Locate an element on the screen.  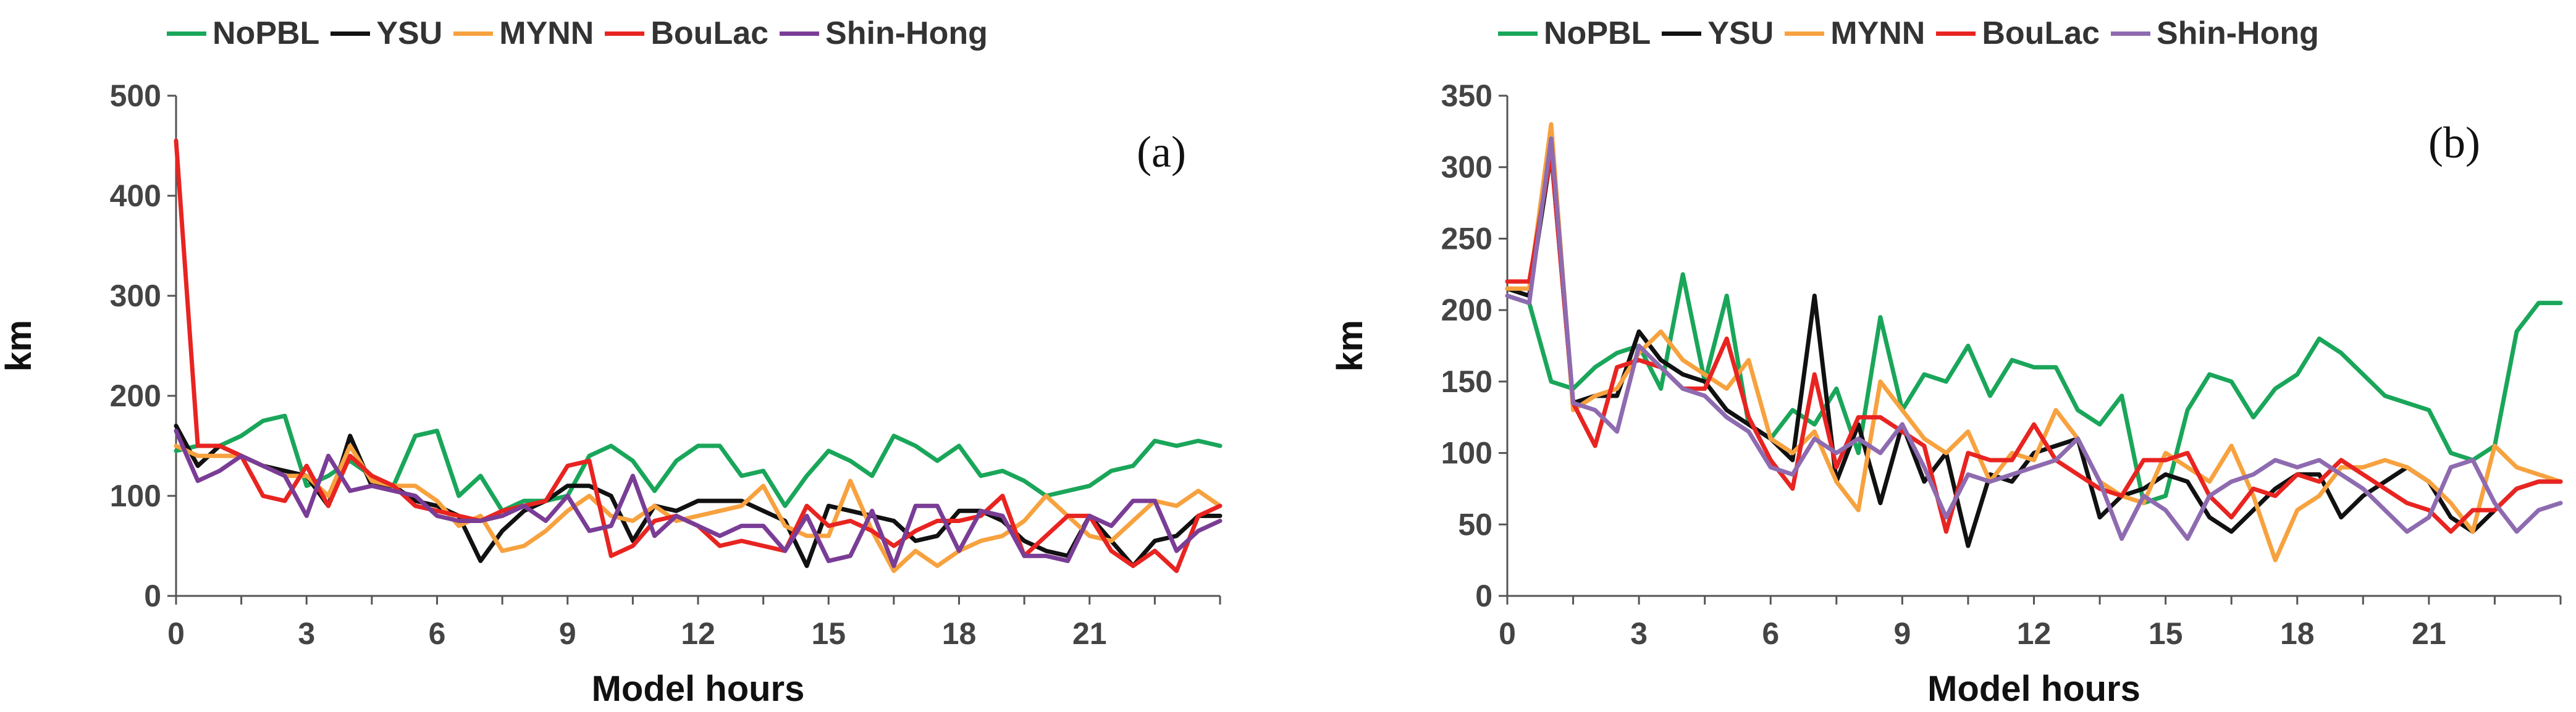
panel-label: (b) is located at coordinates (2454, 142).